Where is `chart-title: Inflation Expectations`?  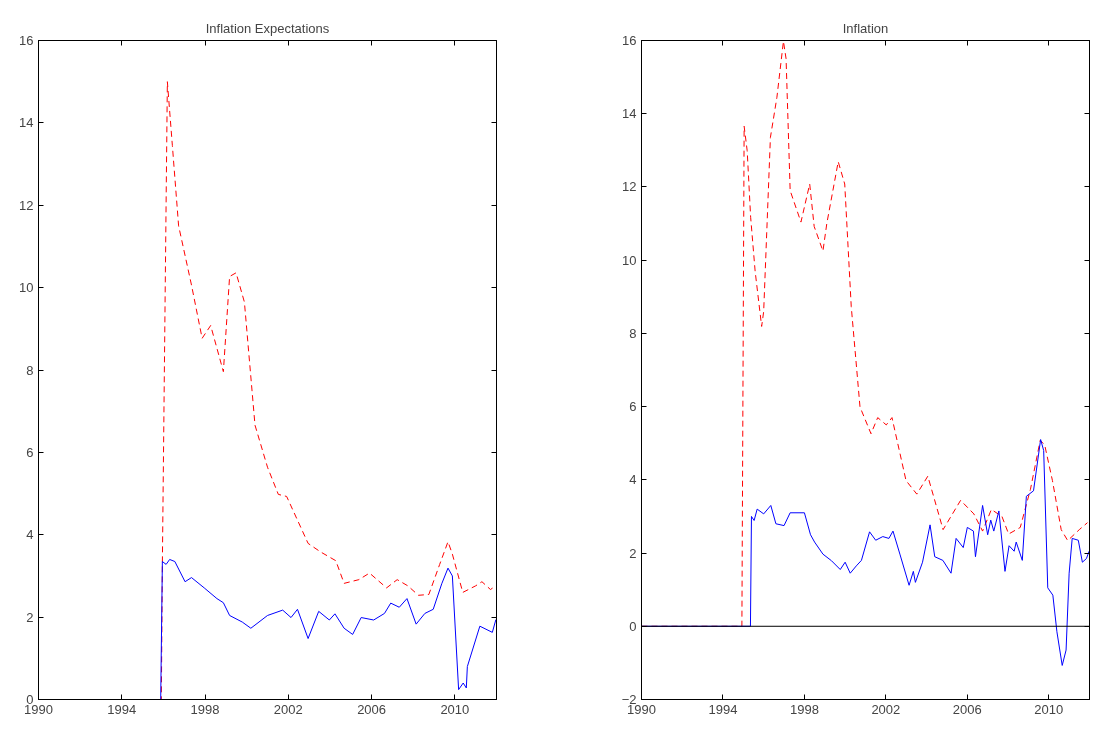
chart-title: Inflation Expectations is located at coordinates (267, 28).